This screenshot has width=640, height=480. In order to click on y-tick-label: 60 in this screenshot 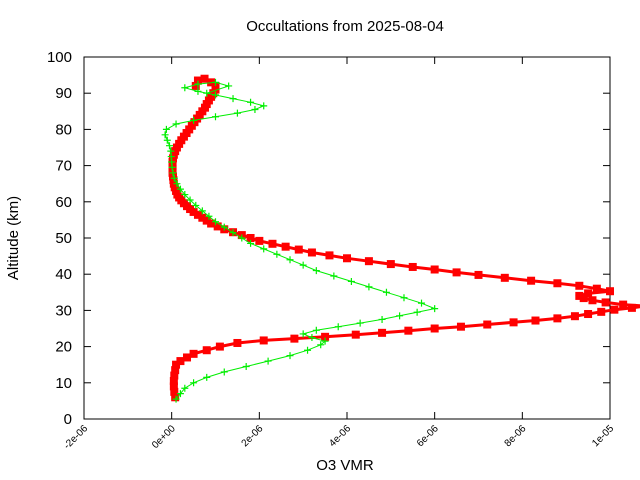, I will do `click(63, 202)`.